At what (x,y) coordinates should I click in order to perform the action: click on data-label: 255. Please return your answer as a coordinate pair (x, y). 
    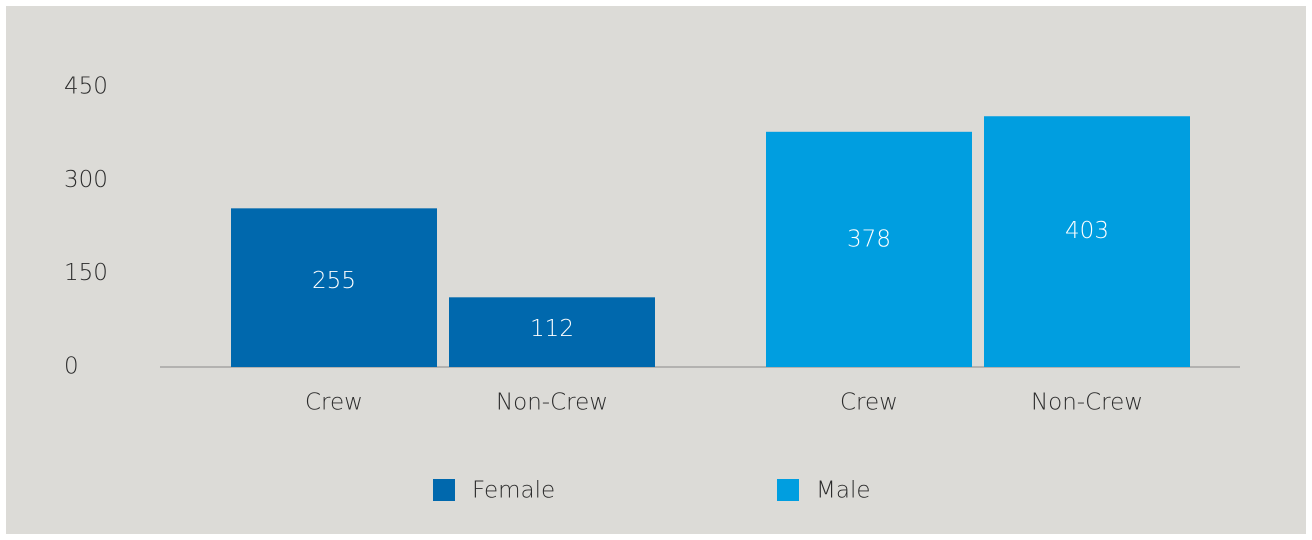
    Looking at the image, I should click on (334, 281).